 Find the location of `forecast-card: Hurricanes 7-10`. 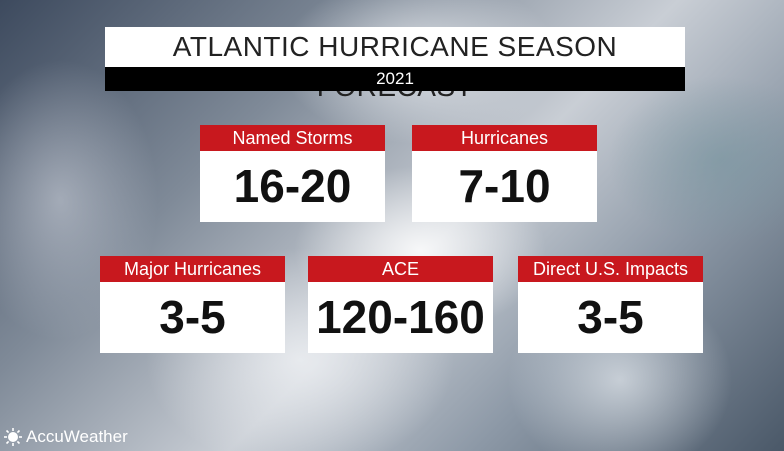

forecast-card: Hurricanes 7-10 is located at coordinates (504, 173).